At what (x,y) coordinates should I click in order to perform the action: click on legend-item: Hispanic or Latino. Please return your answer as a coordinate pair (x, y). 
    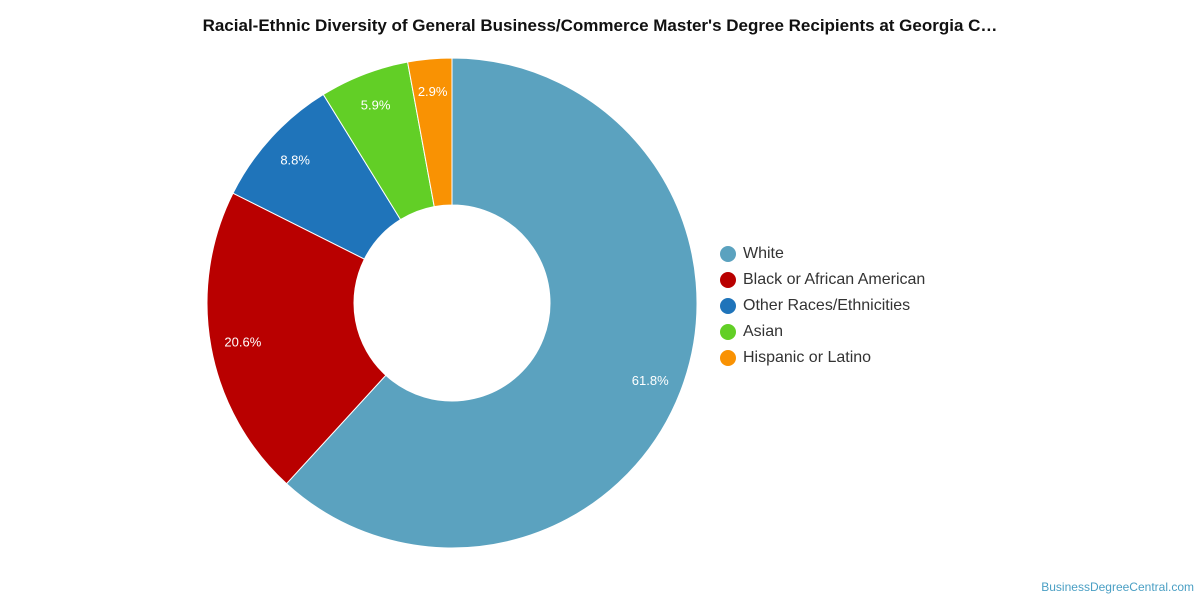
    Looking at the image, I should click on (822, 358).